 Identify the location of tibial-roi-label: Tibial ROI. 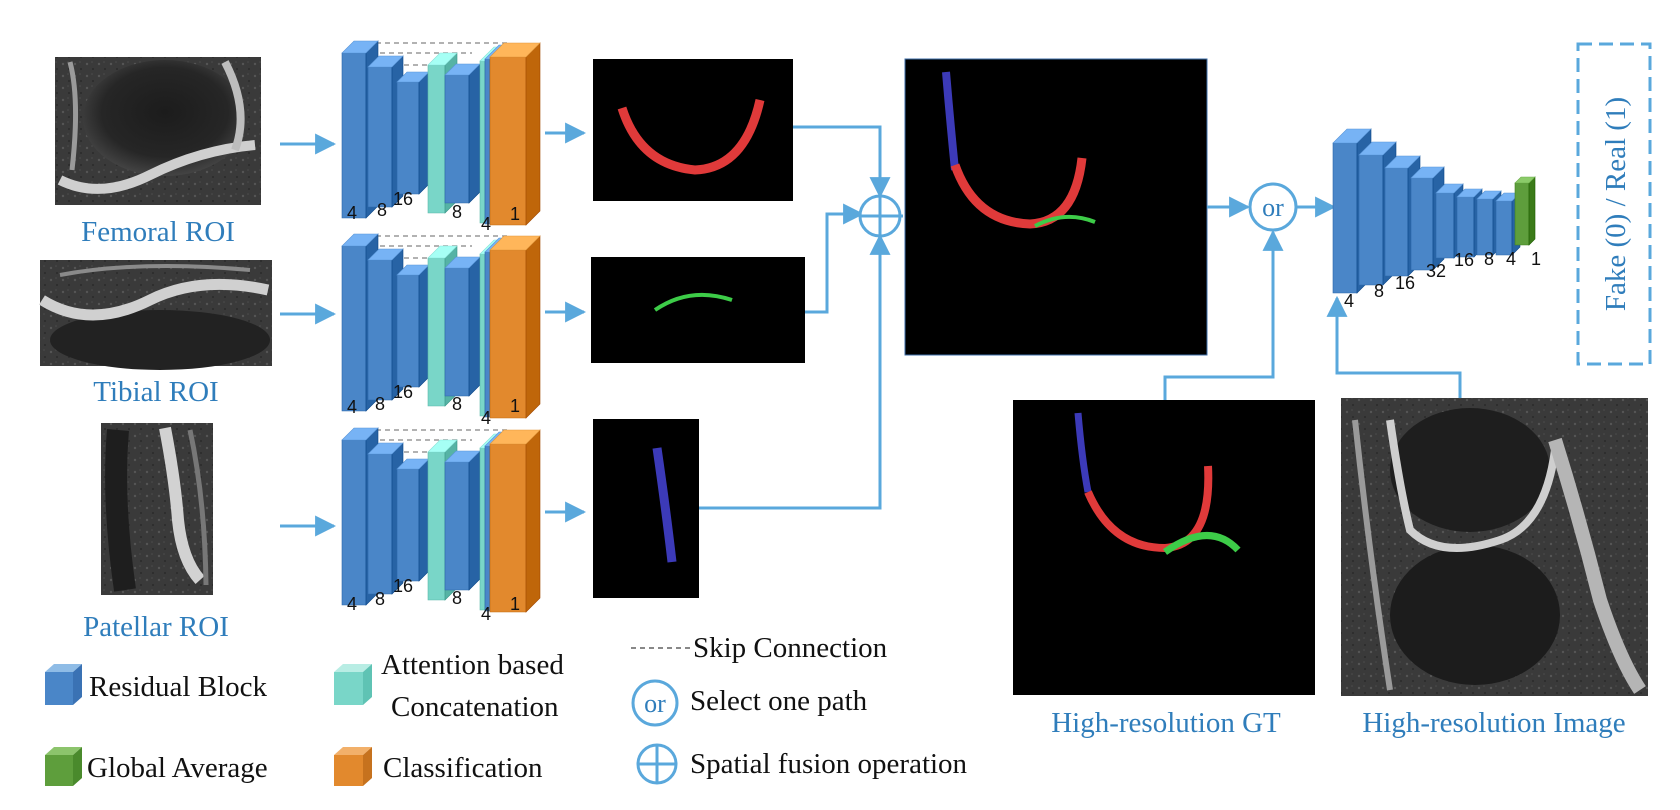
(155, 392).